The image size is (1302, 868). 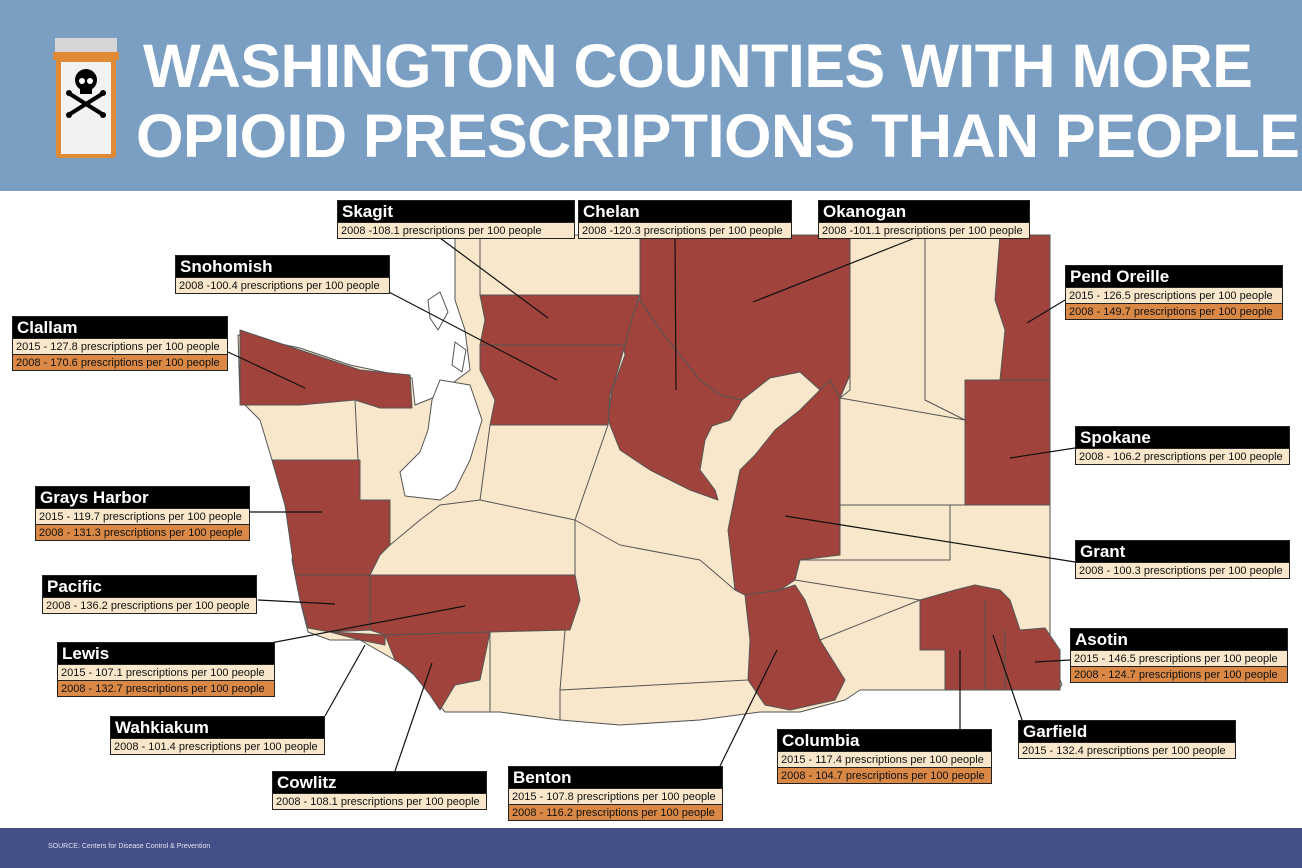 What do you see at coordinates (86, 653) in the screenshot?
I see `county-name: Lewis` at bounding box center [86, 653].